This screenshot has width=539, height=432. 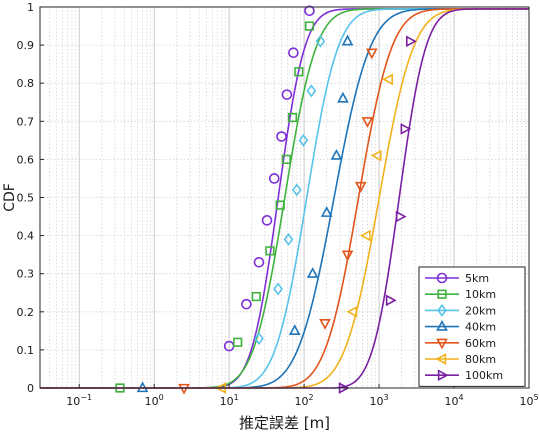 What do you see at coordinates (284, 423) in the screenshot?
I see `x-axis-label: 推定誤差 [m]` at bounding box center [284, 423].